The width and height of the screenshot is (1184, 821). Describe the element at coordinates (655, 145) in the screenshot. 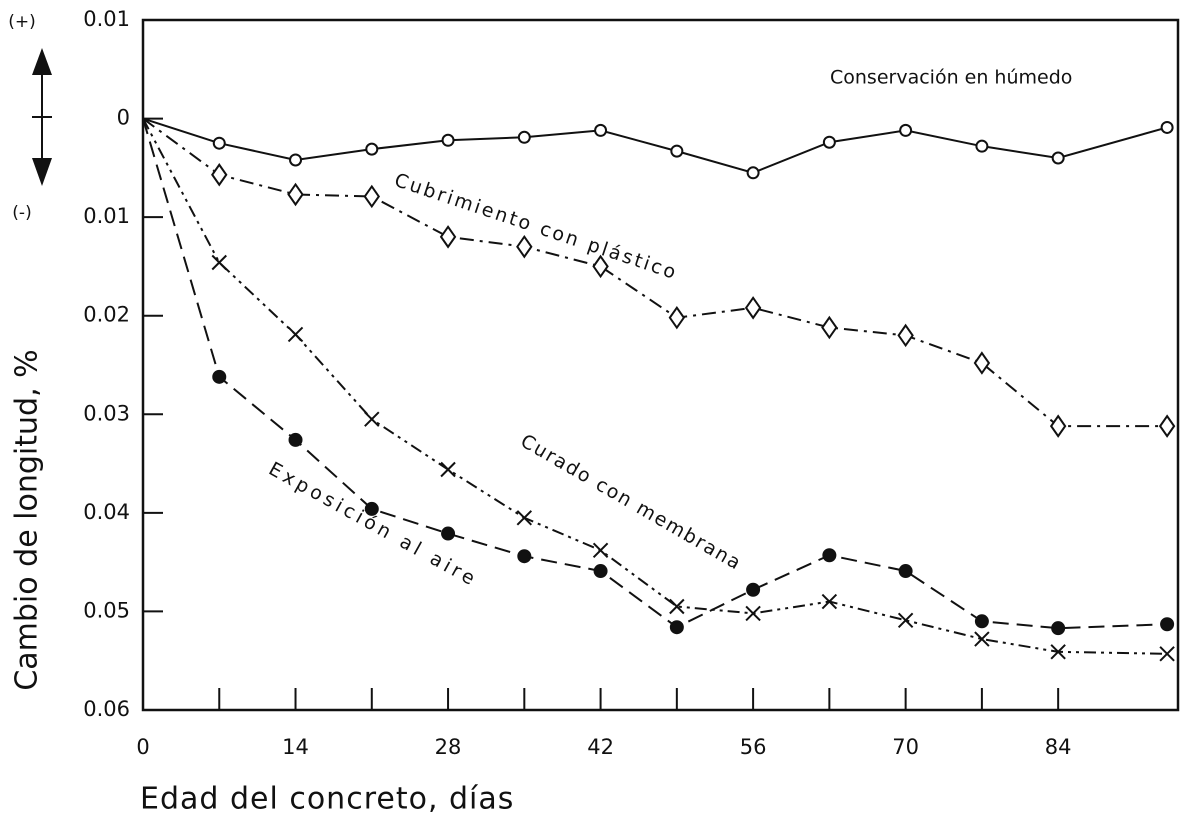

I see `series-line` at that location.